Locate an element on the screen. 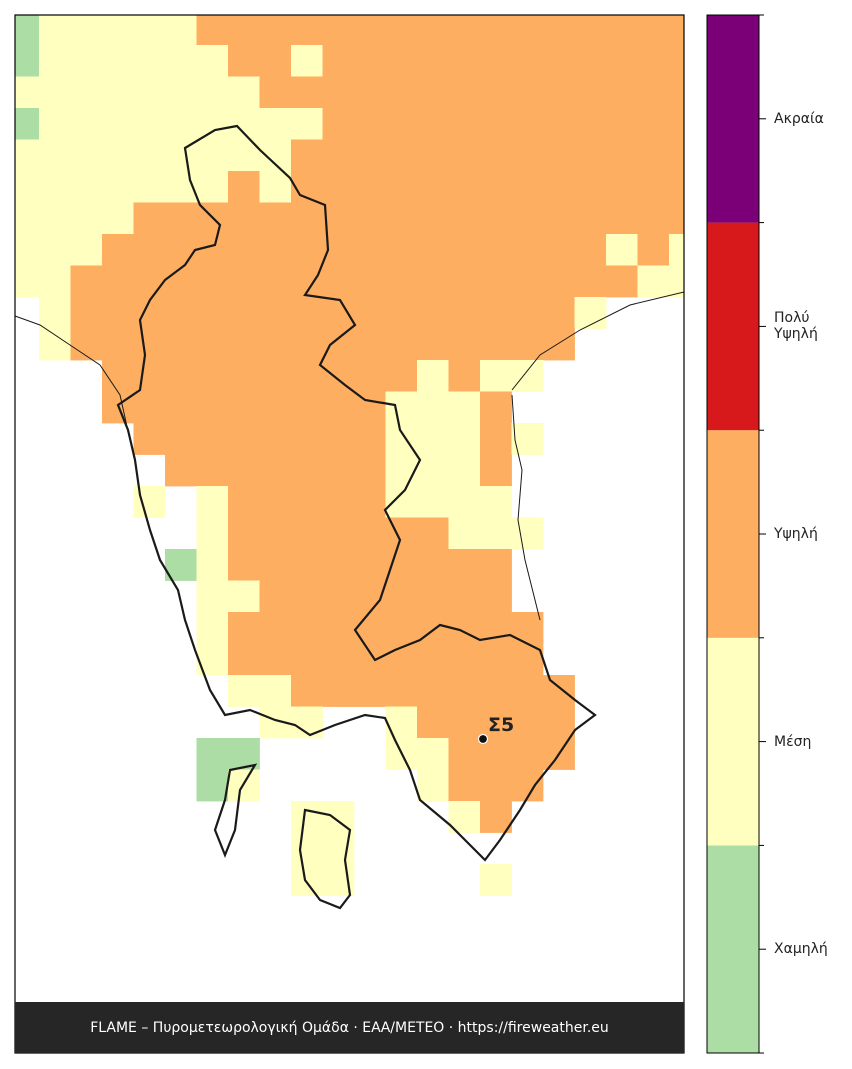 The height and width of the screenshot is (1069, 852). colorbar-label: Πολύ Υψηλή is located at coordinates (796, 326).